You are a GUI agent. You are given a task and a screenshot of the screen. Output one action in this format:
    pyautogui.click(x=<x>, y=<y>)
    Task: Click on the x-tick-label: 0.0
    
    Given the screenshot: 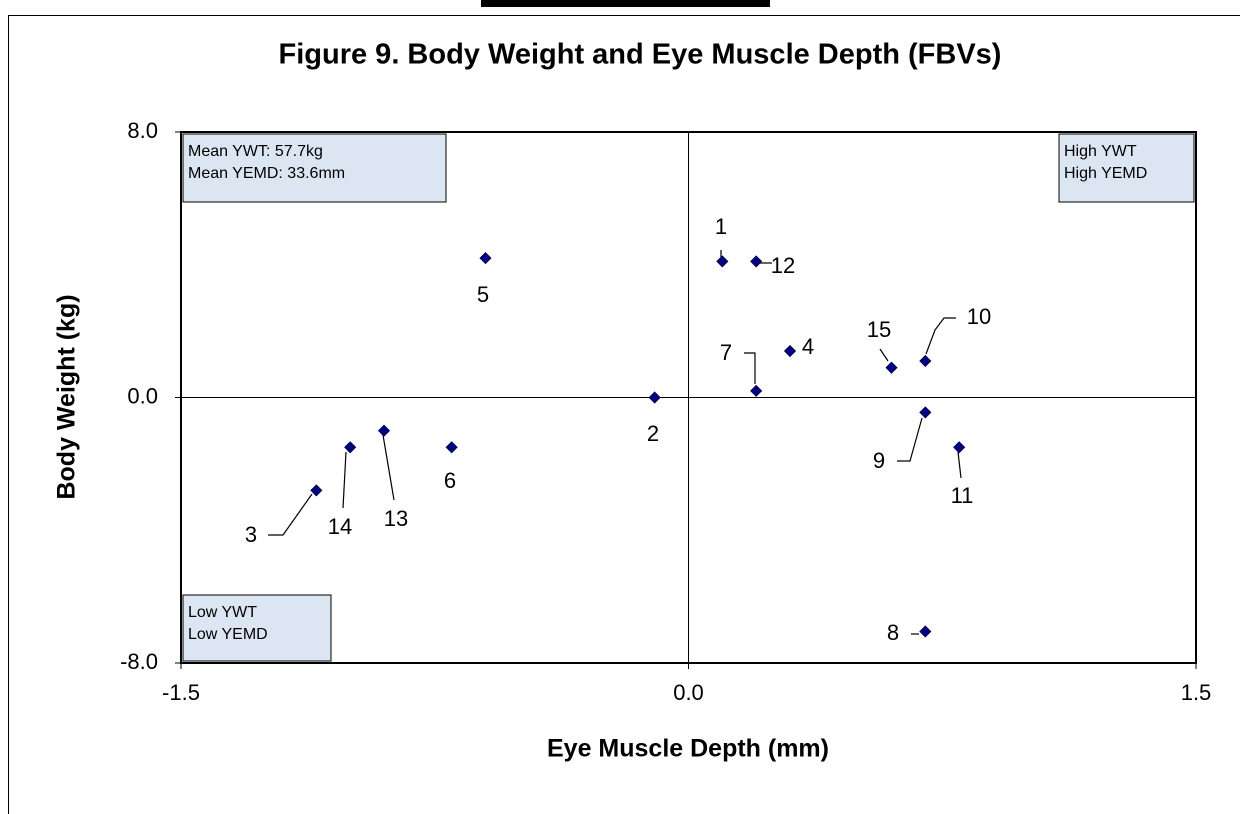 What is the action you would take?
    pyautogui.click(x=688, y=692)
    